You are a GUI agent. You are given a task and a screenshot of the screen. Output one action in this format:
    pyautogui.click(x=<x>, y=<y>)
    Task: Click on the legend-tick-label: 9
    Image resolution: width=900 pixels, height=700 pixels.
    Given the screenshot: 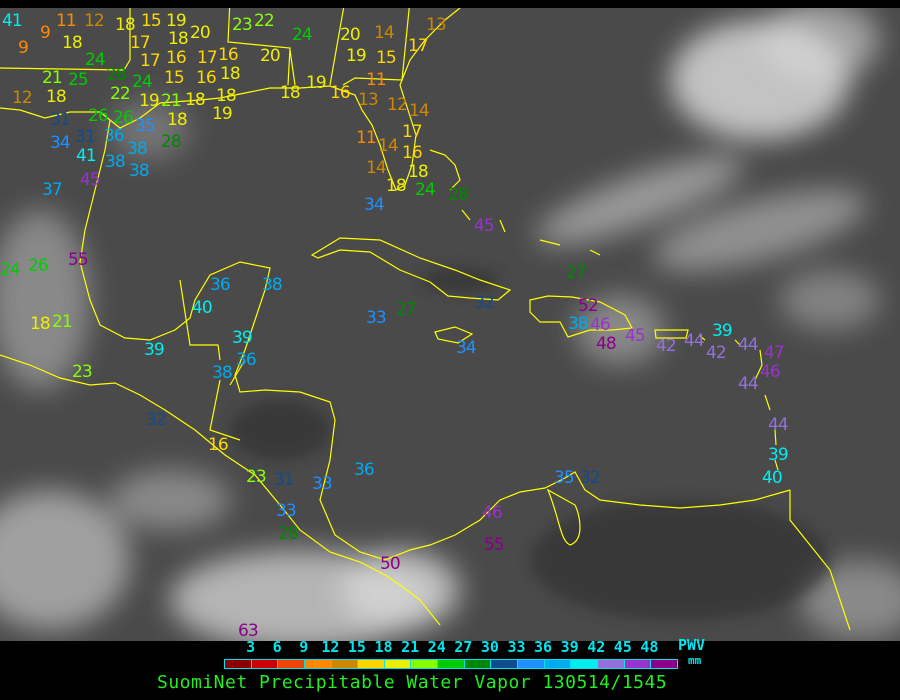 What is the action you would take?
    pyautogui.click(x=304, y=647)
    